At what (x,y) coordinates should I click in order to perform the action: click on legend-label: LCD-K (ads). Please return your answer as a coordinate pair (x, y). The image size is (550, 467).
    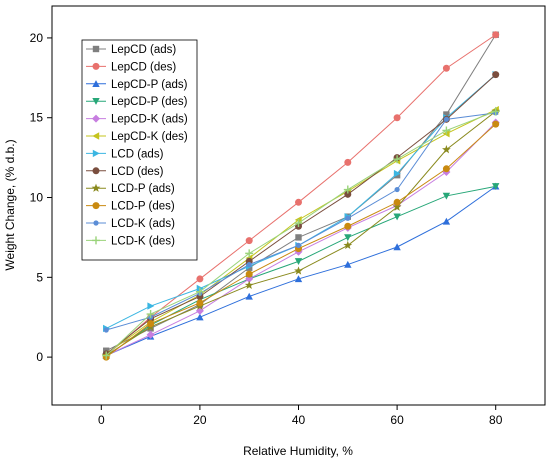
    Looking at the image, I should click on (143, 224).